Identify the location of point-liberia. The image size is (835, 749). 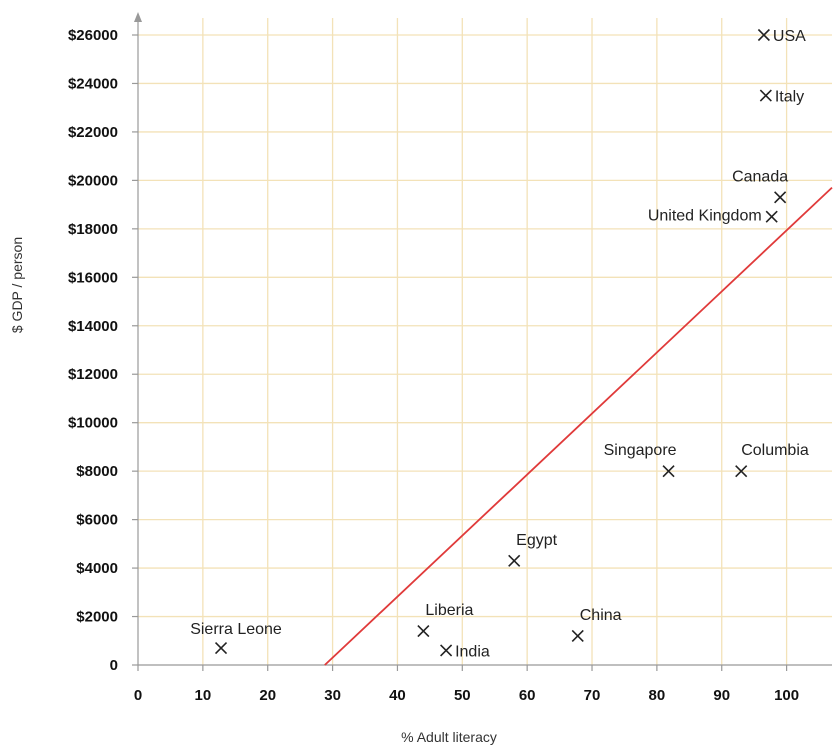
(423, 631).